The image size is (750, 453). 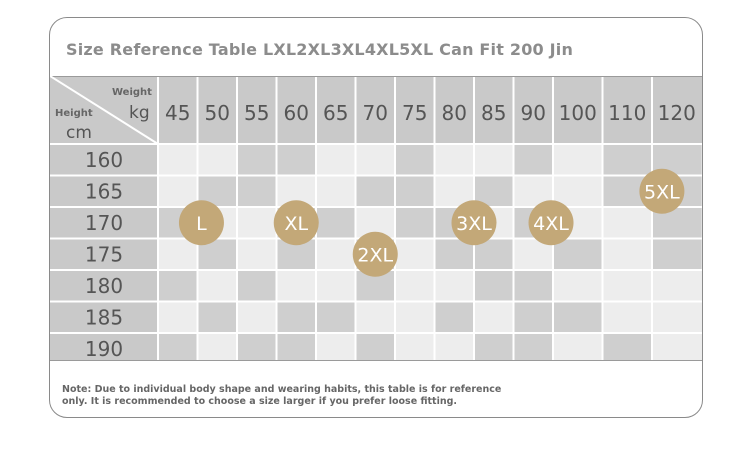 I want to click on weight-tick-70: 70, so click(x=375, y=113).